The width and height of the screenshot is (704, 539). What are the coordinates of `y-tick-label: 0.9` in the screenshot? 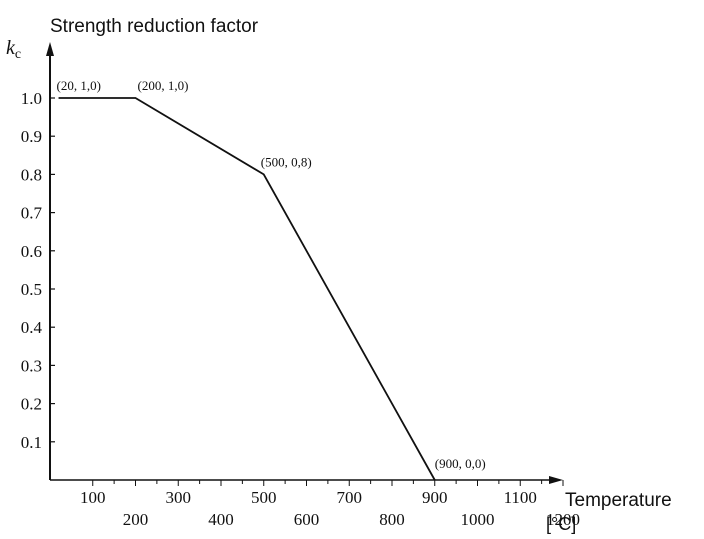 It's located at (31, 136).